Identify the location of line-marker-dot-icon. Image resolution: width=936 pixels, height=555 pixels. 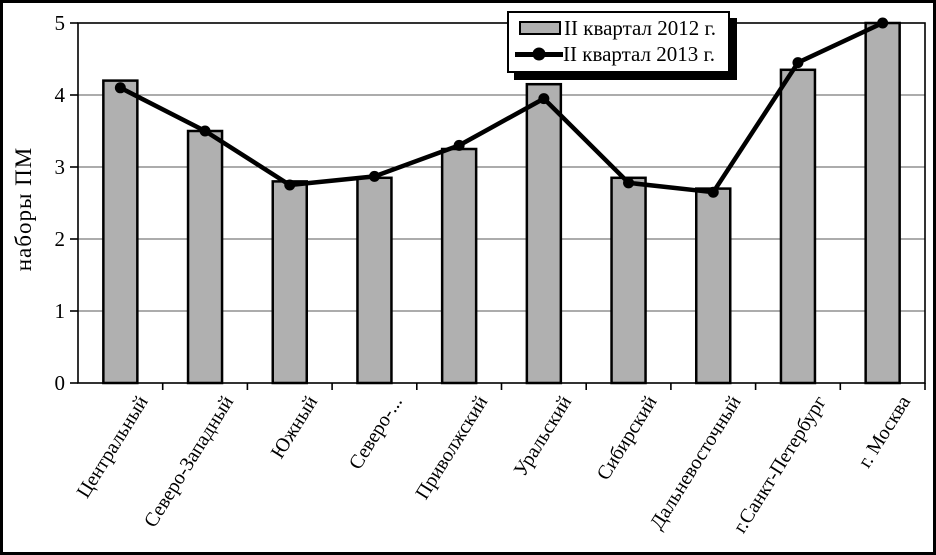
(539, 54).